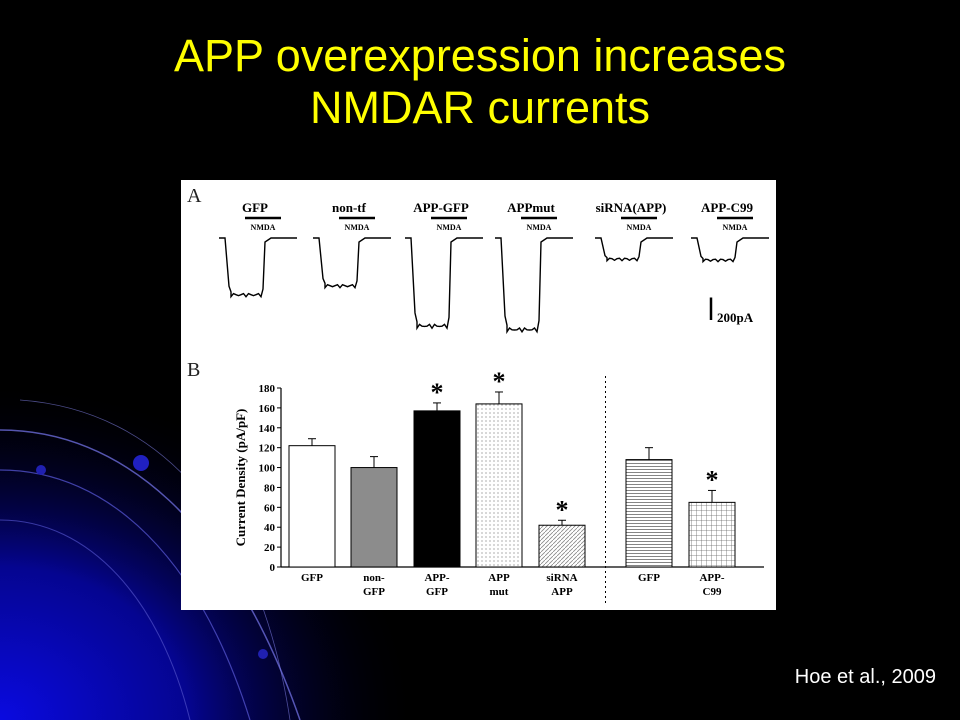 The image size is (960, 720). I want to click on trace-1: GFP NMDA, so click(258, 249).